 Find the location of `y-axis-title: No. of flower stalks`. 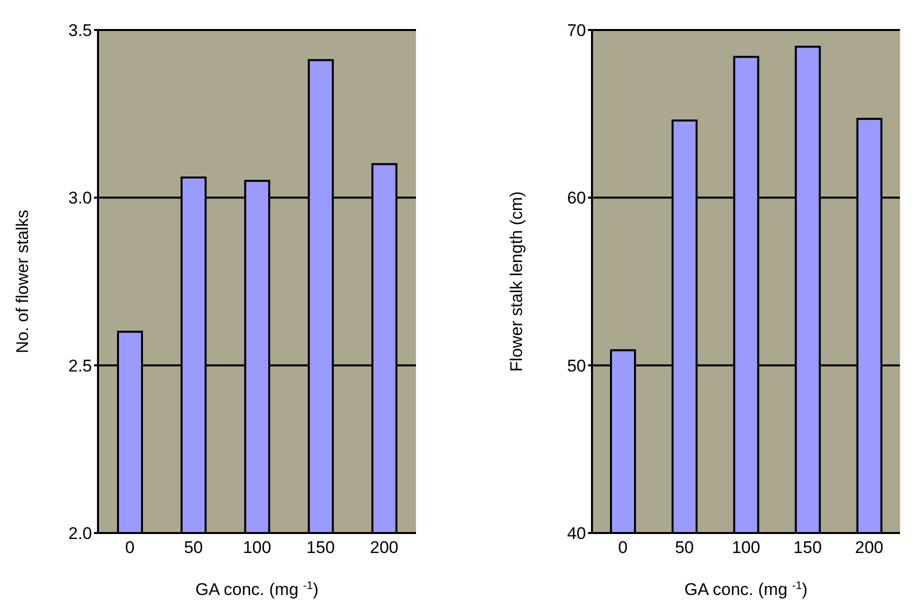

y-axis-title: No. of flower stalks is located at coordinates (22, 282).